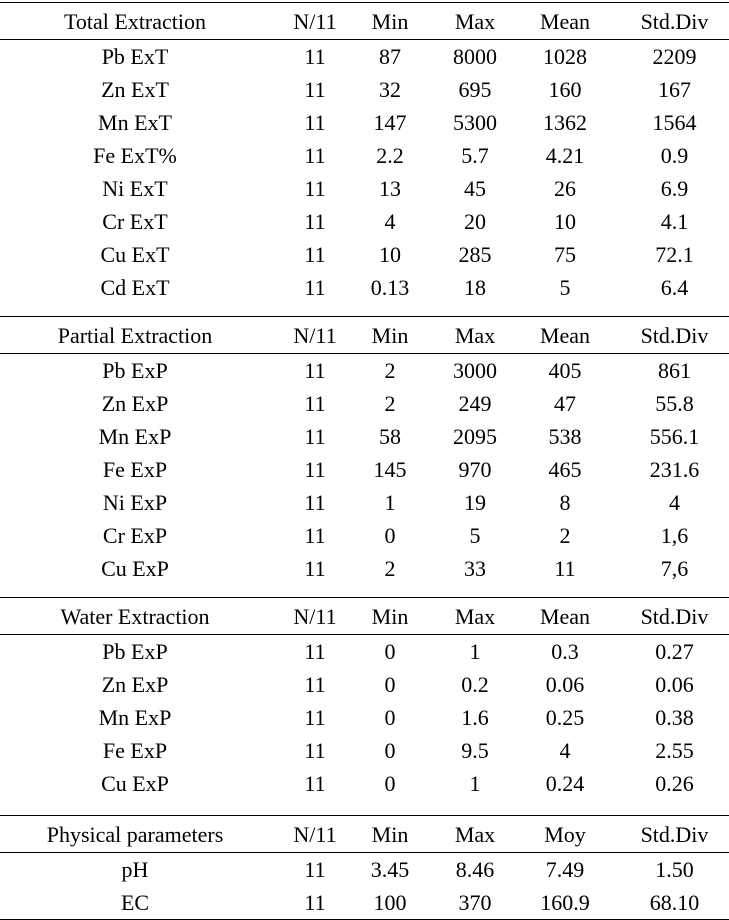  I want to click on table-row: Zn ExP 11 2 249 47 55.8, so click(364, 403).